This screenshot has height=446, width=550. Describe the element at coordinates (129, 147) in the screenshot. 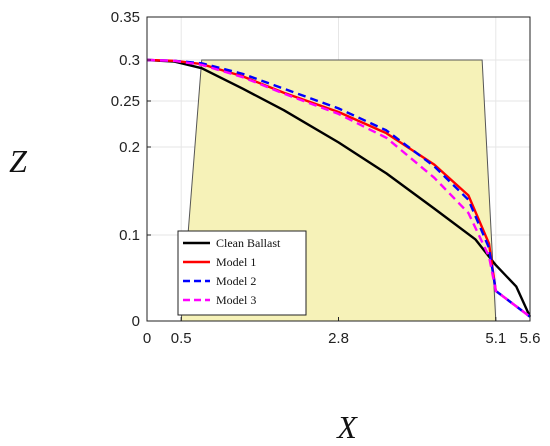

I see `y-tick-label: 0.2` at that location.